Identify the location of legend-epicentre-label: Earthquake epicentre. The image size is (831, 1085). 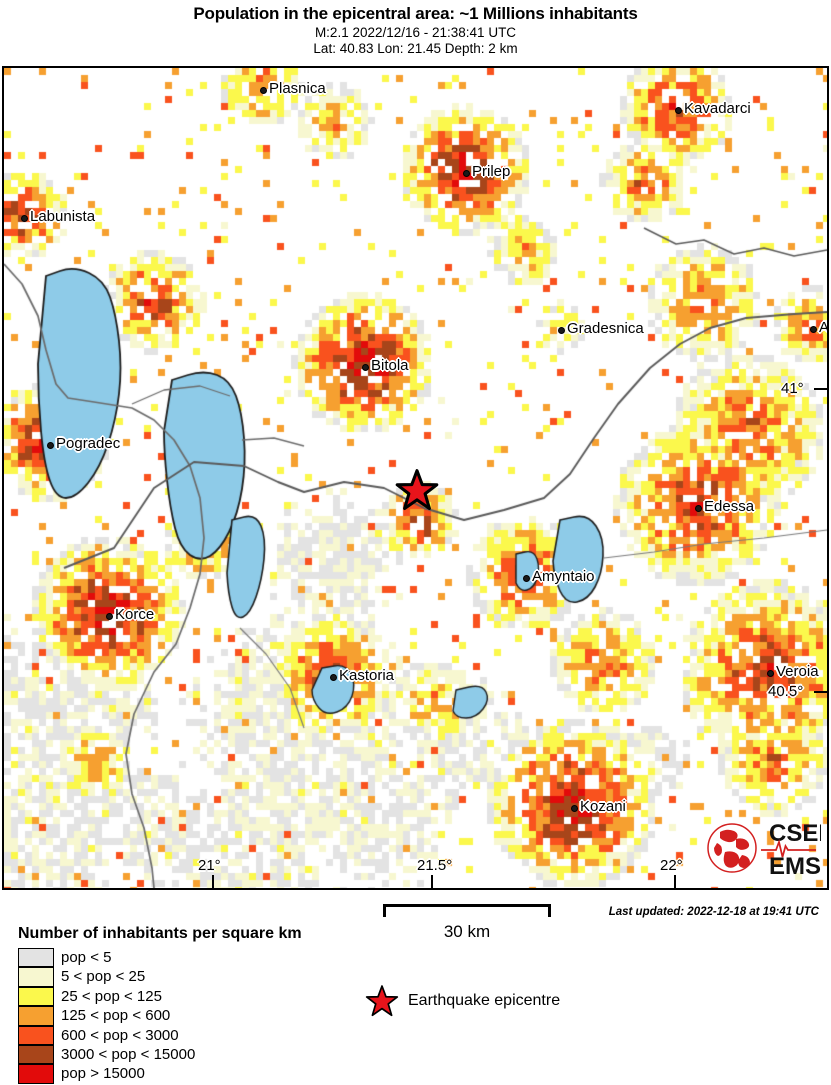
(484, 1000).